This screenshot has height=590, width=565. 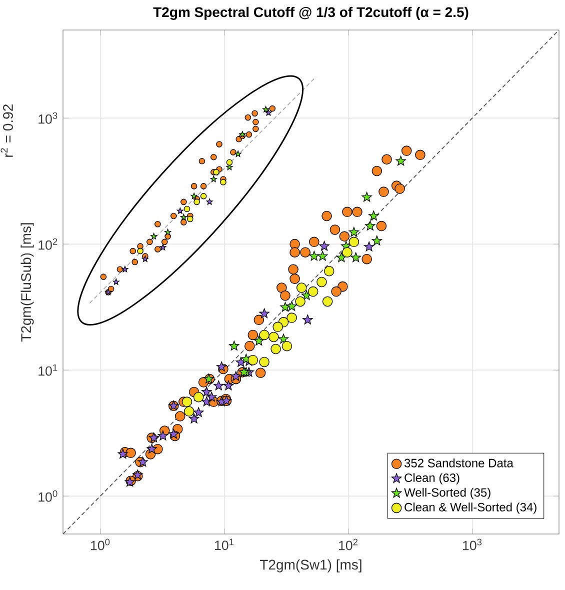 What do you see at coordinates (310, 13) in the screenshot?
I see `chart-title: T2gm Spectral Cutoff @ 1/3 of T2cutoff (α = 2.5)` at bounding box center [310, 13].